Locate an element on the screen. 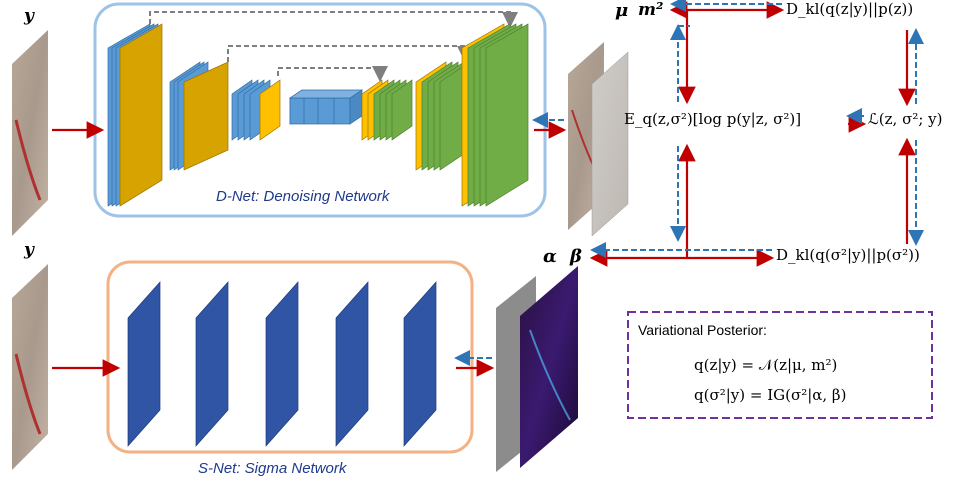  output-m2-image is located at coordinates (610, 144).